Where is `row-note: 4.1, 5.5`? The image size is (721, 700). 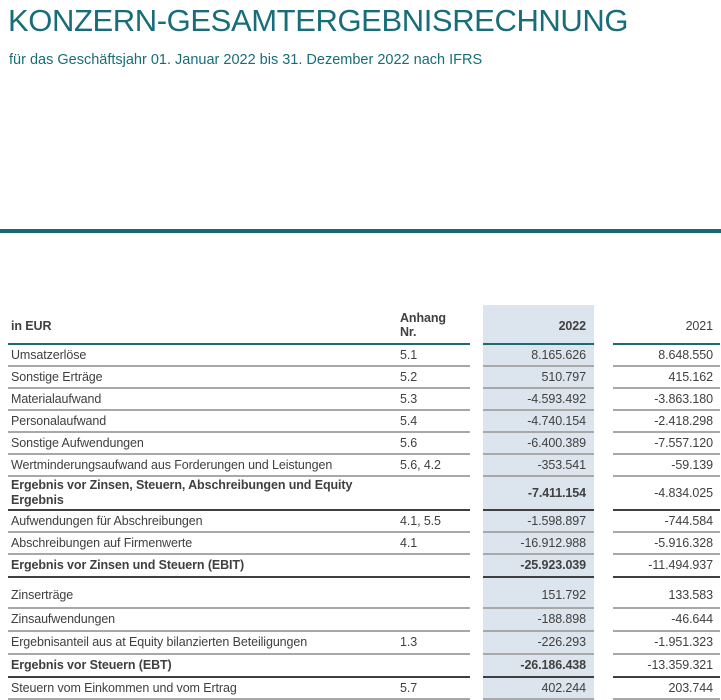
row-note: 4.1, 5.5 is located at coordinates (434, 522).